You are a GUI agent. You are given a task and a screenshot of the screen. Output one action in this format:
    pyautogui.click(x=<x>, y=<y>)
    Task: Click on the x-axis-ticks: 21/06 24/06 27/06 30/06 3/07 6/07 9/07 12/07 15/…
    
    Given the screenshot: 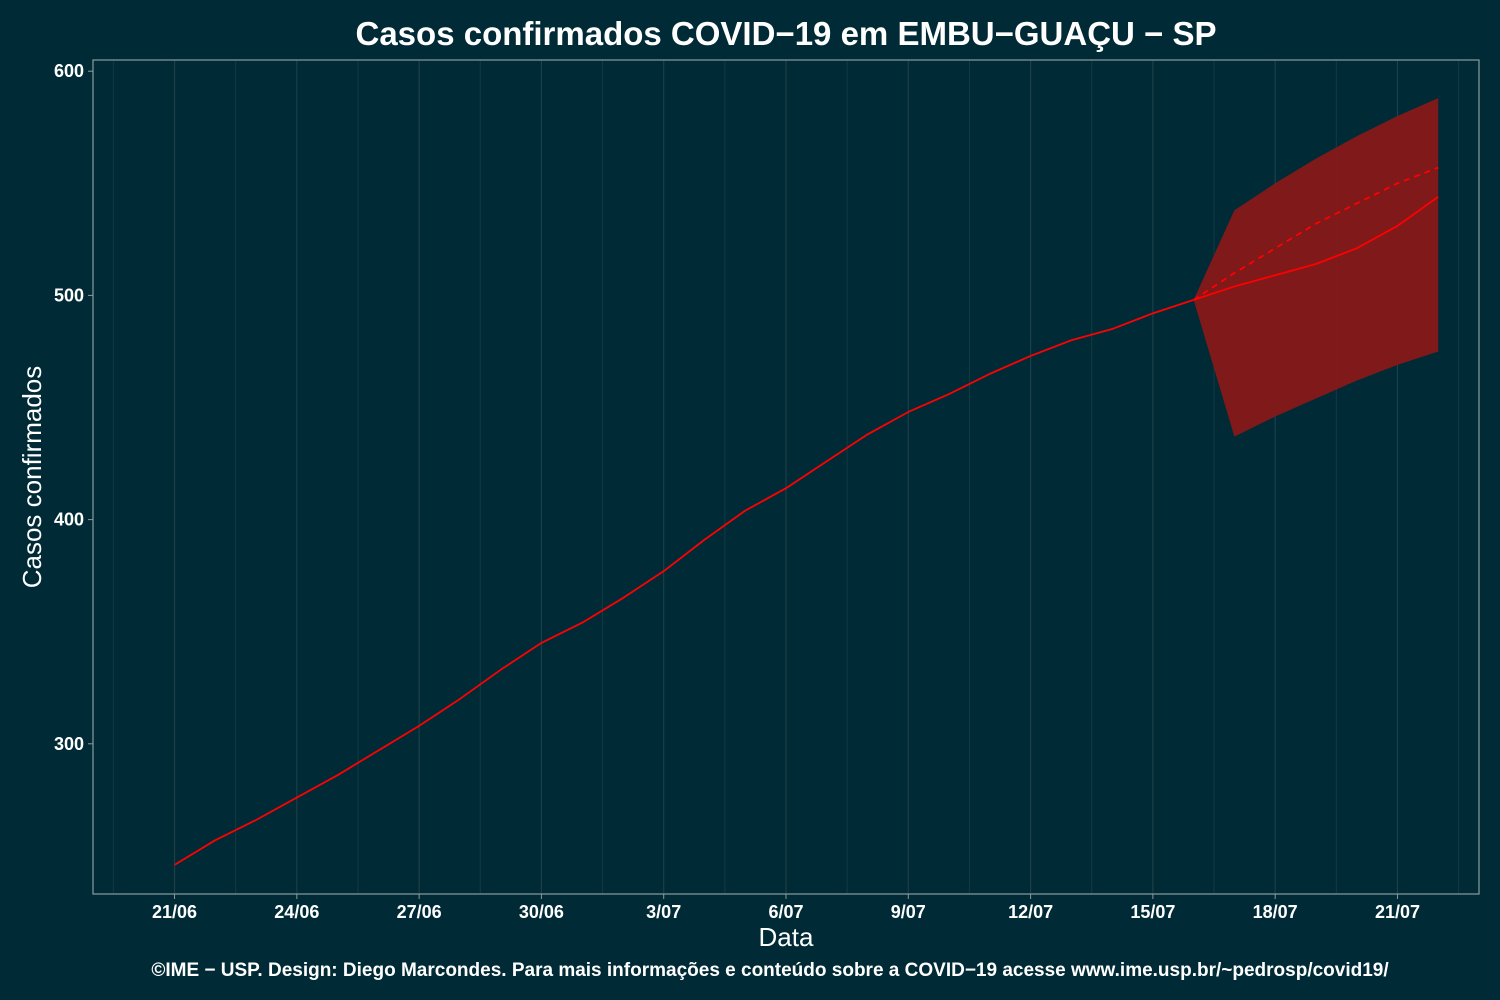 What is the action you would take?
    pyautogui.click(x=786, y=908)
    